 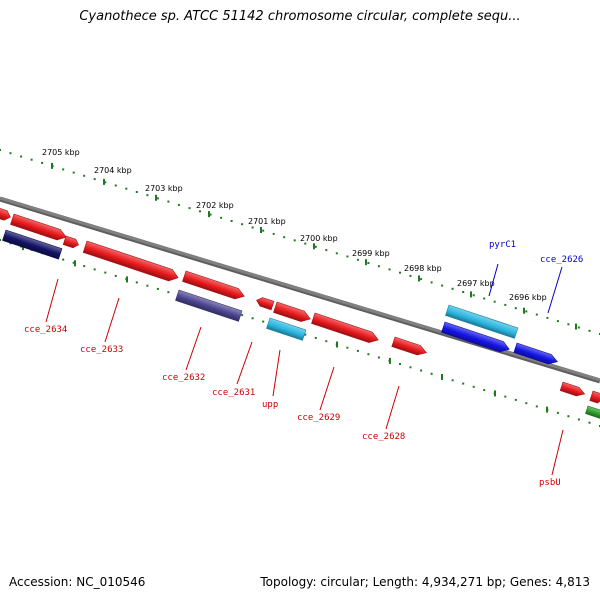 I want to click on gene-label: cce_2634, so click(x=45, y=330).